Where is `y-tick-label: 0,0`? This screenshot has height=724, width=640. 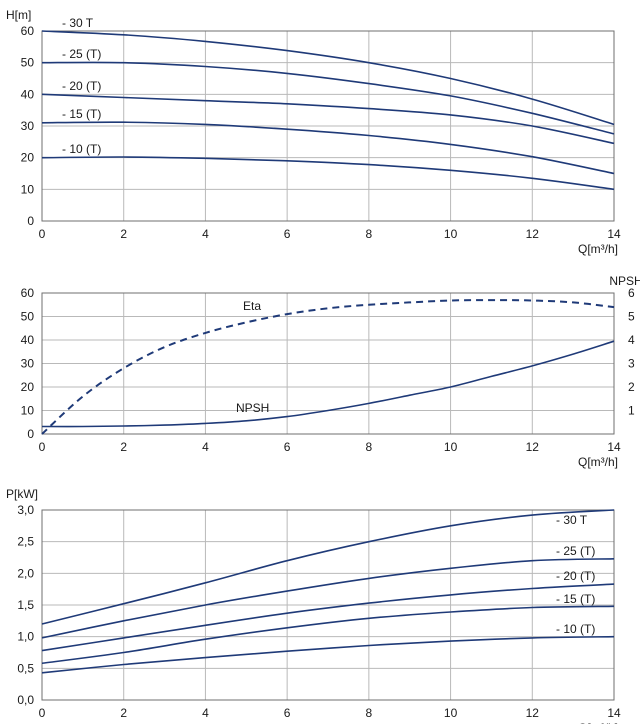 y-tick-label: 0,0 is located at coordinates (25, 700).